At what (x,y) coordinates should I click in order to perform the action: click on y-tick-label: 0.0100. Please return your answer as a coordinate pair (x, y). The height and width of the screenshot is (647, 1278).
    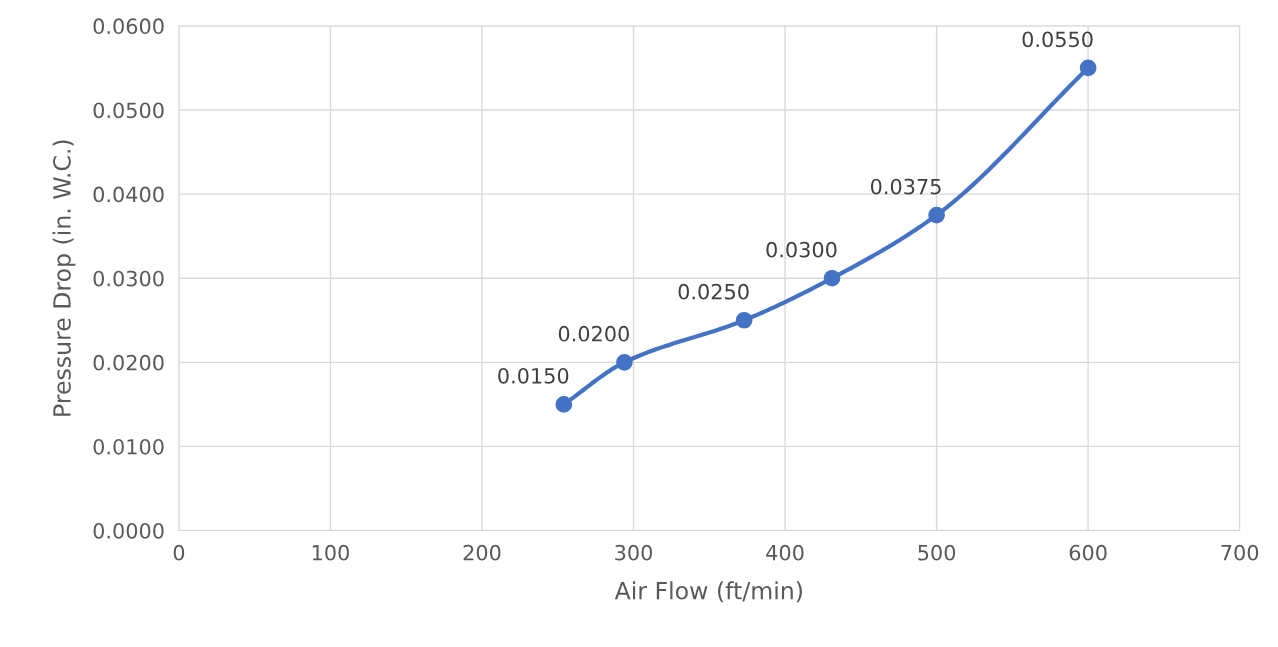
    Looking at the image, I should click on (128, 446).